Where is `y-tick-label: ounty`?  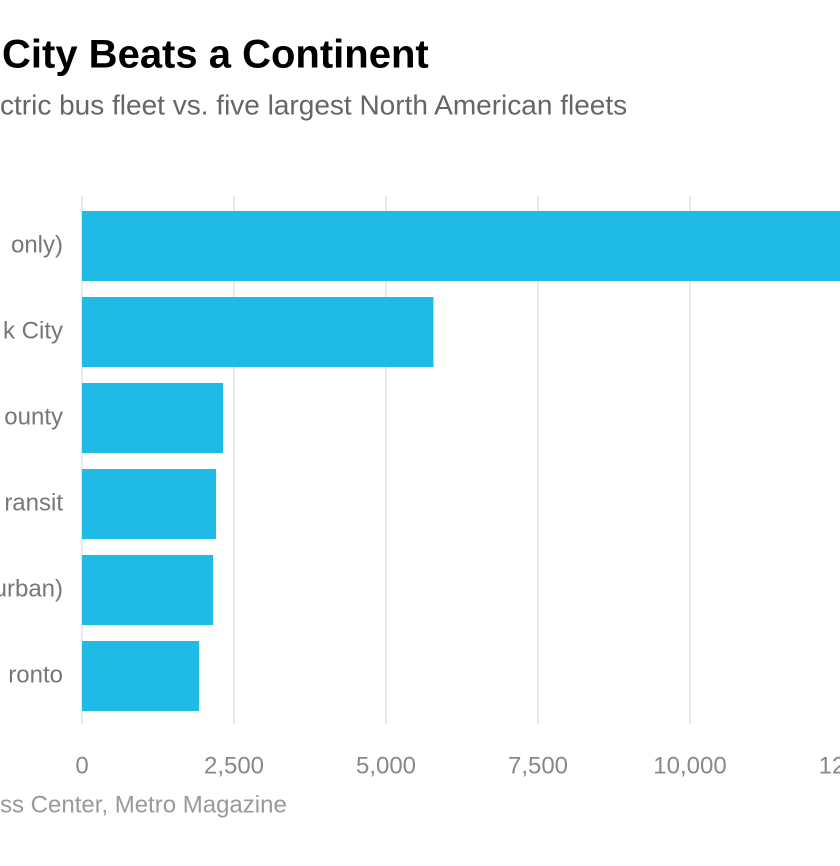
y-tick-label: ounty is located at coordinates (33, 416).